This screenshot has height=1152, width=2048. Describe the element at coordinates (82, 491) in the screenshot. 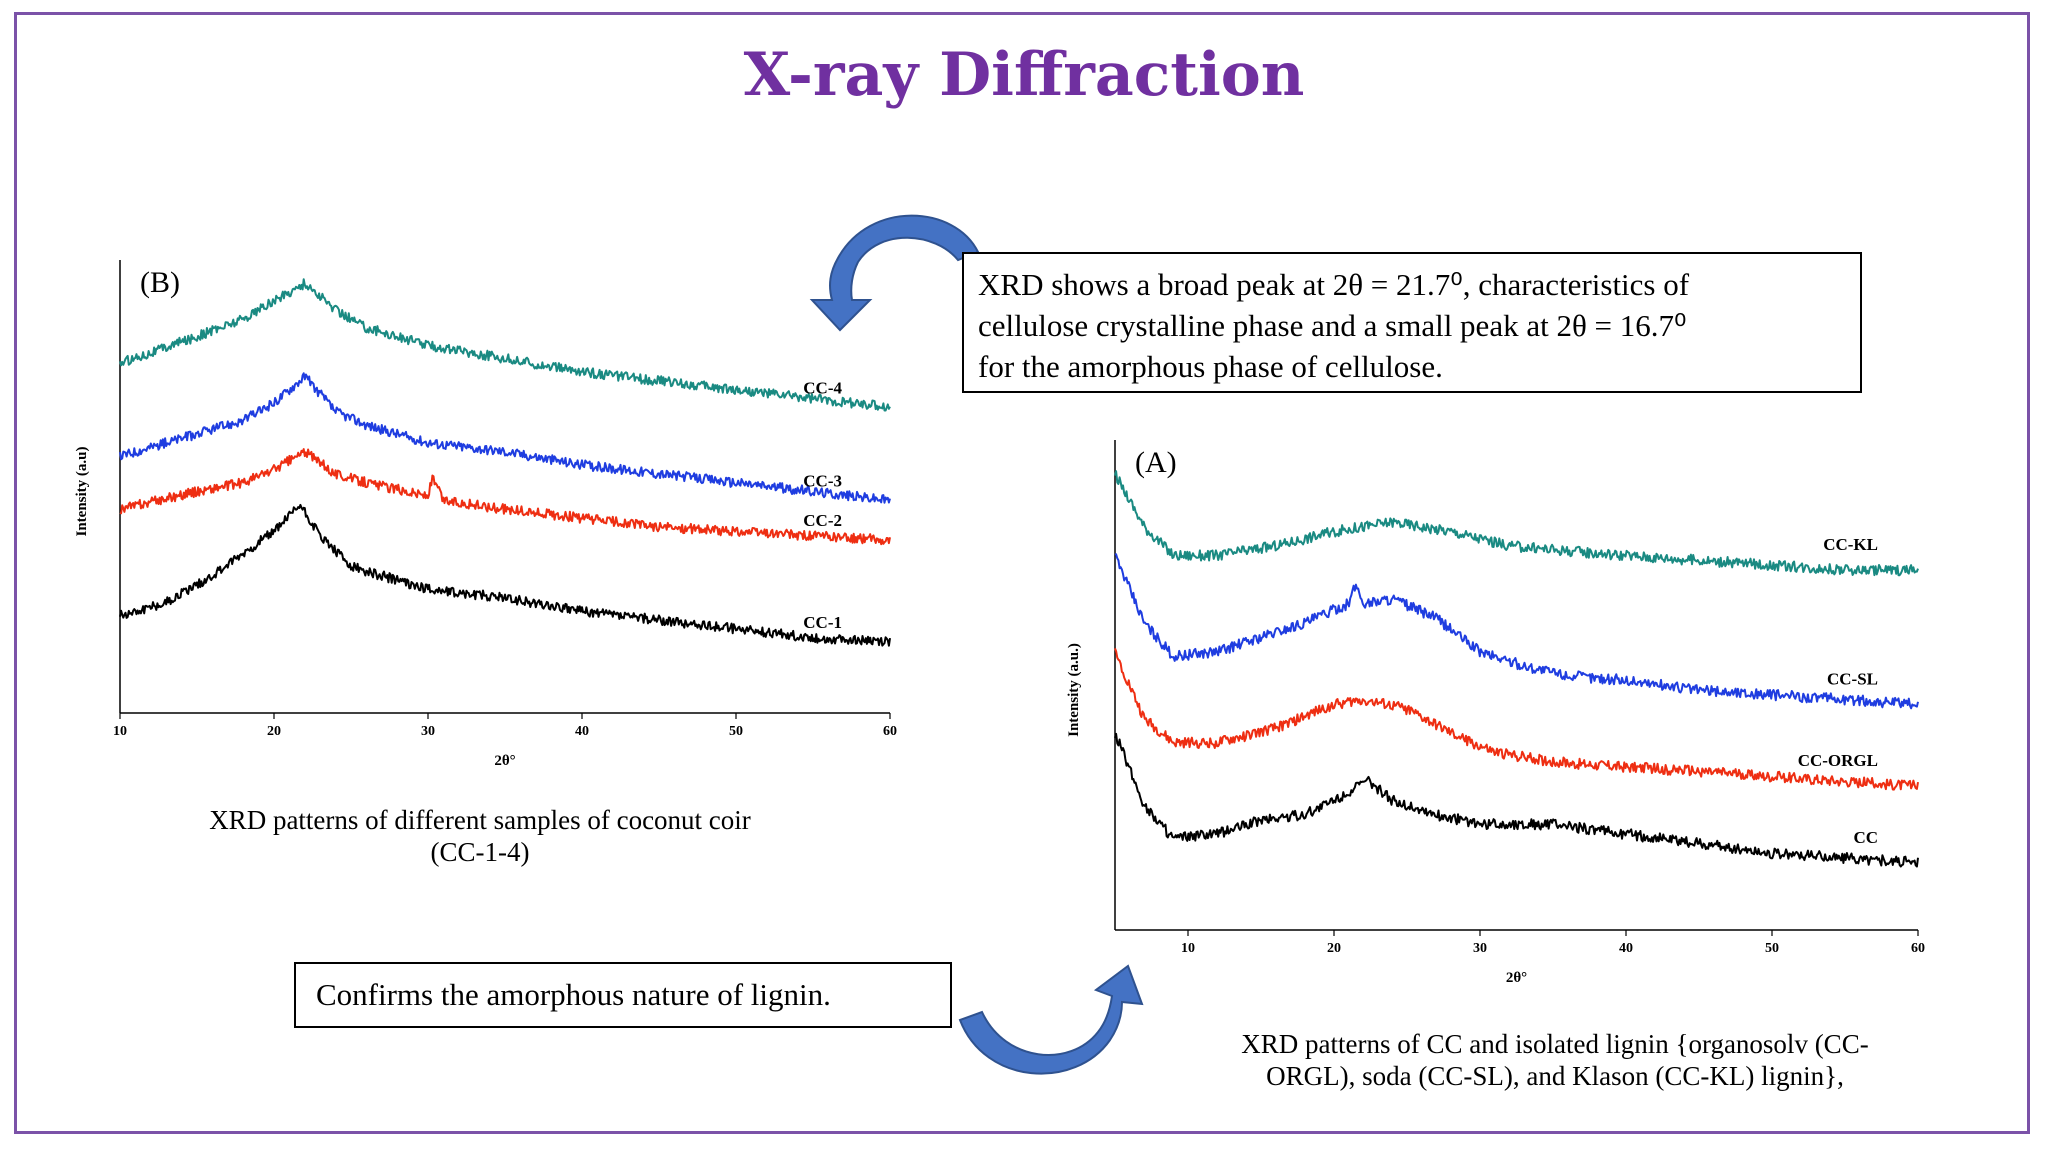

I see `y-axis-title: Intensity (a.u)` at that location.